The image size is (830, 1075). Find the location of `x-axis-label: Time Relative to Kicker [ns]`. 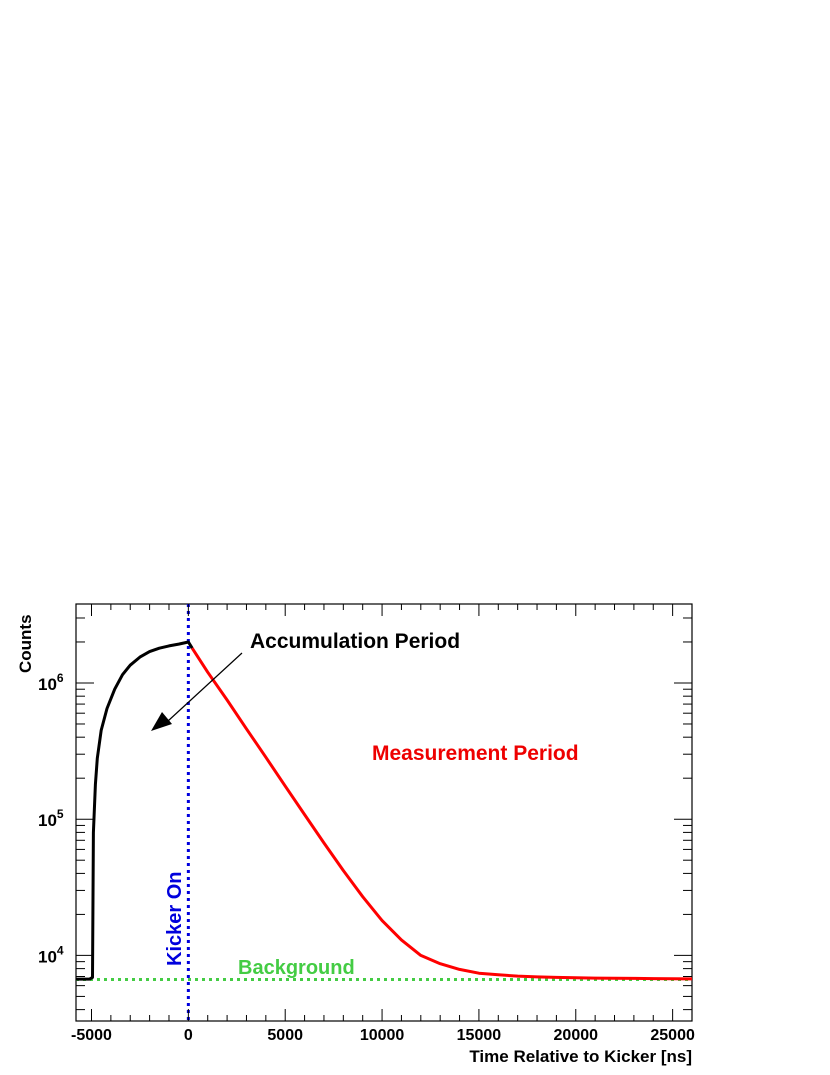

x-axis-label: Time Relative to Kicker [ns] is located at coordinates (580, 1056).